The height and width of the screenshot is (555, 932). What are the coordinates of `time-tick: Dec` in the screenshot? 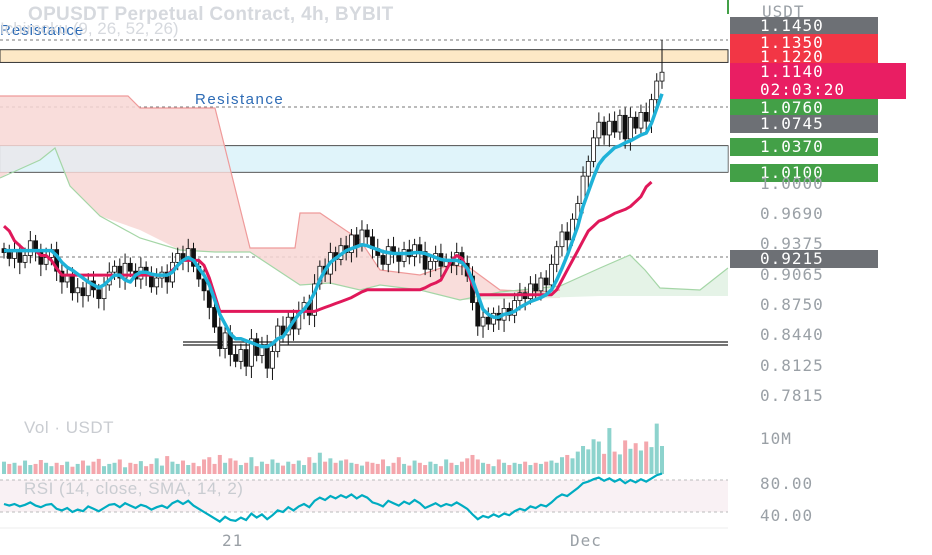 It's located at (586, 540).